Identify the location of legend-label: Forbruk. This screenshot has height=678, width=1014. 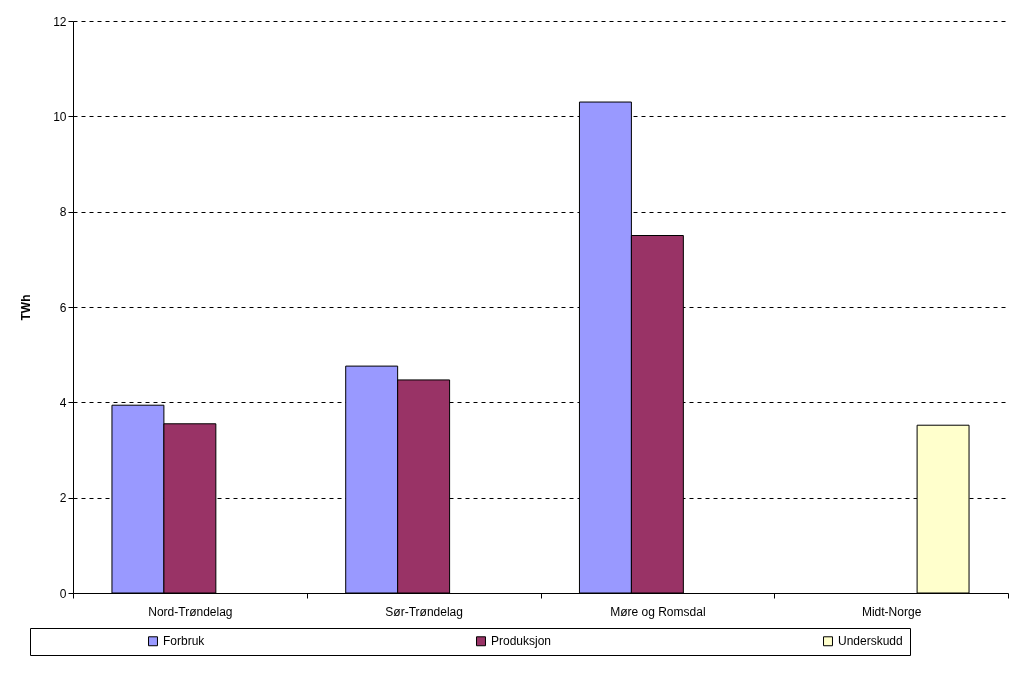
(184, 641).